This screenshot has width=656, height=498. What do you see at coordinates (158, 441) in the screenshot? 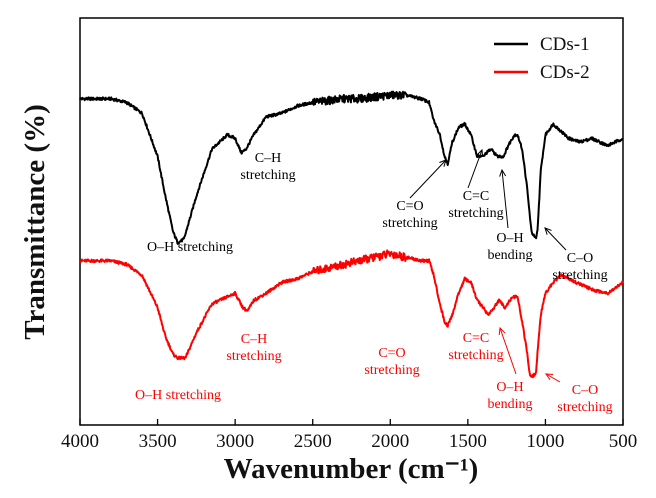
I see `x-tick-label: 3500` at bounding box center [158, 441].